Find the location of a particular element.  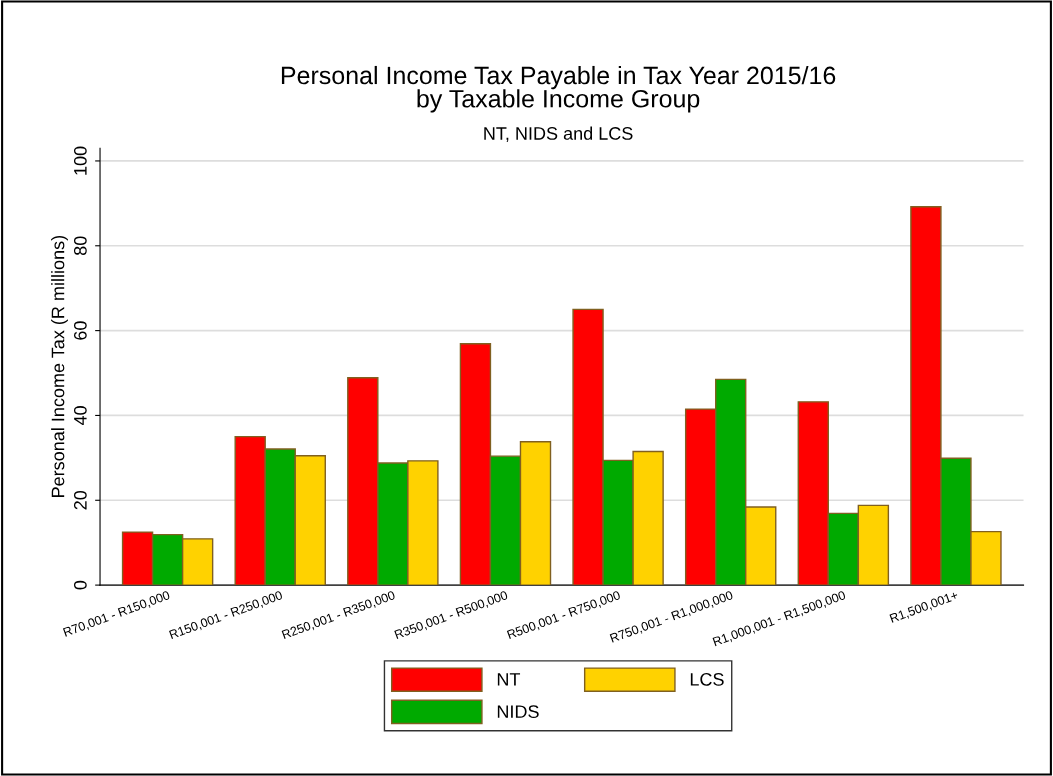

y-tick-label: 60 is located at coordinates (80, 330).